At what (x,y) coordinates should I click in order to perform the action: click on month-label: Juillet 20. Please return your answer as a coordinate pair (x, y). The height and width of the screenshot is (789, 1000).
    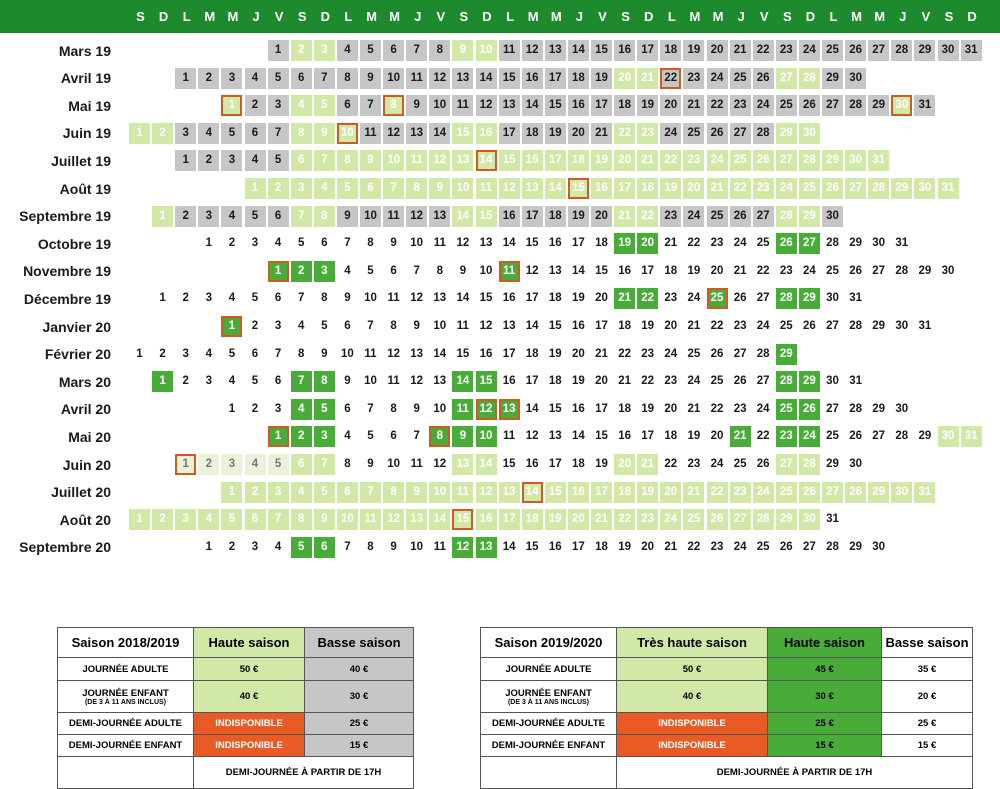
    Looking at the image, I should click on (81, 492).